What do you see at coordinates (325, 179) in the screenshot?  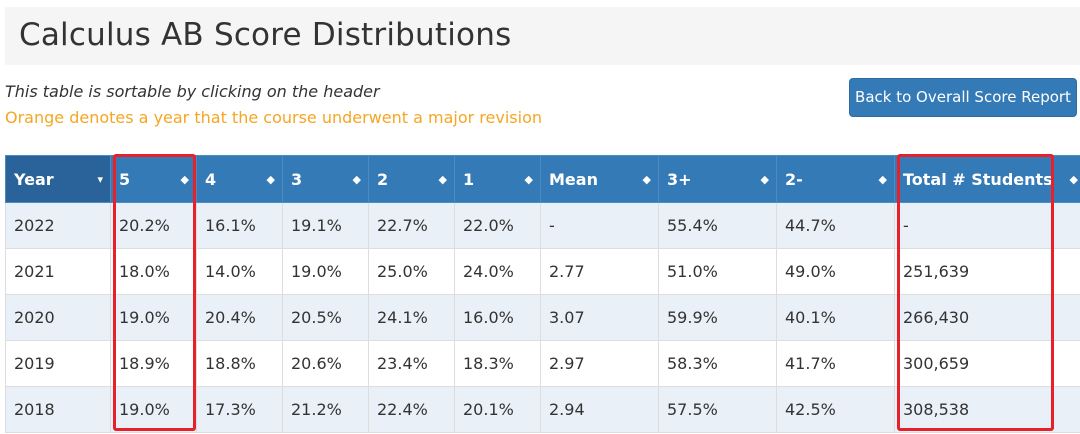 I see `column-header-3: 3 ◆` at bounding box center [325, 179].